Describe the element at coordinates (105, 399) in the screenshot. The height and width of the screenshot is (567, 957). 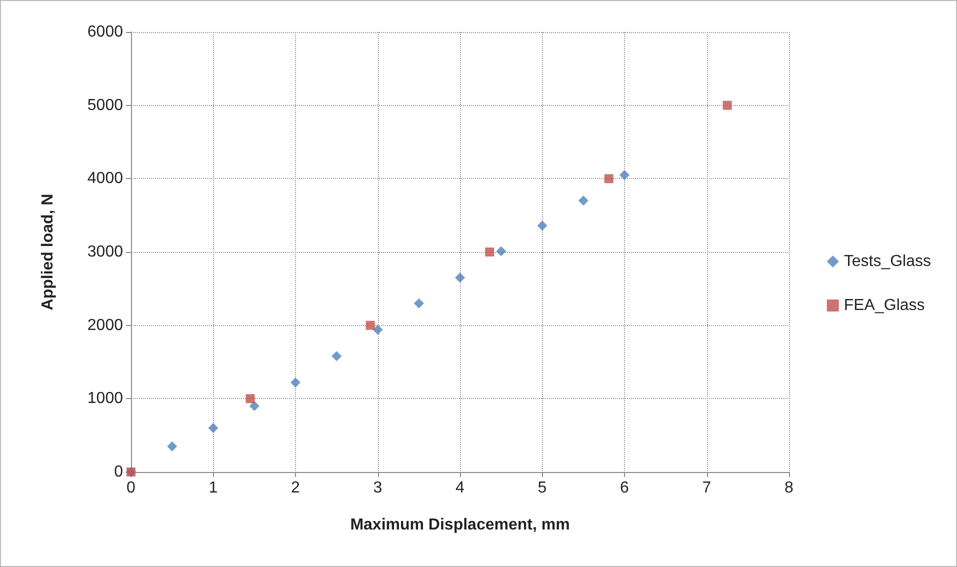
I see `y-tick-label: 1000` at that location.